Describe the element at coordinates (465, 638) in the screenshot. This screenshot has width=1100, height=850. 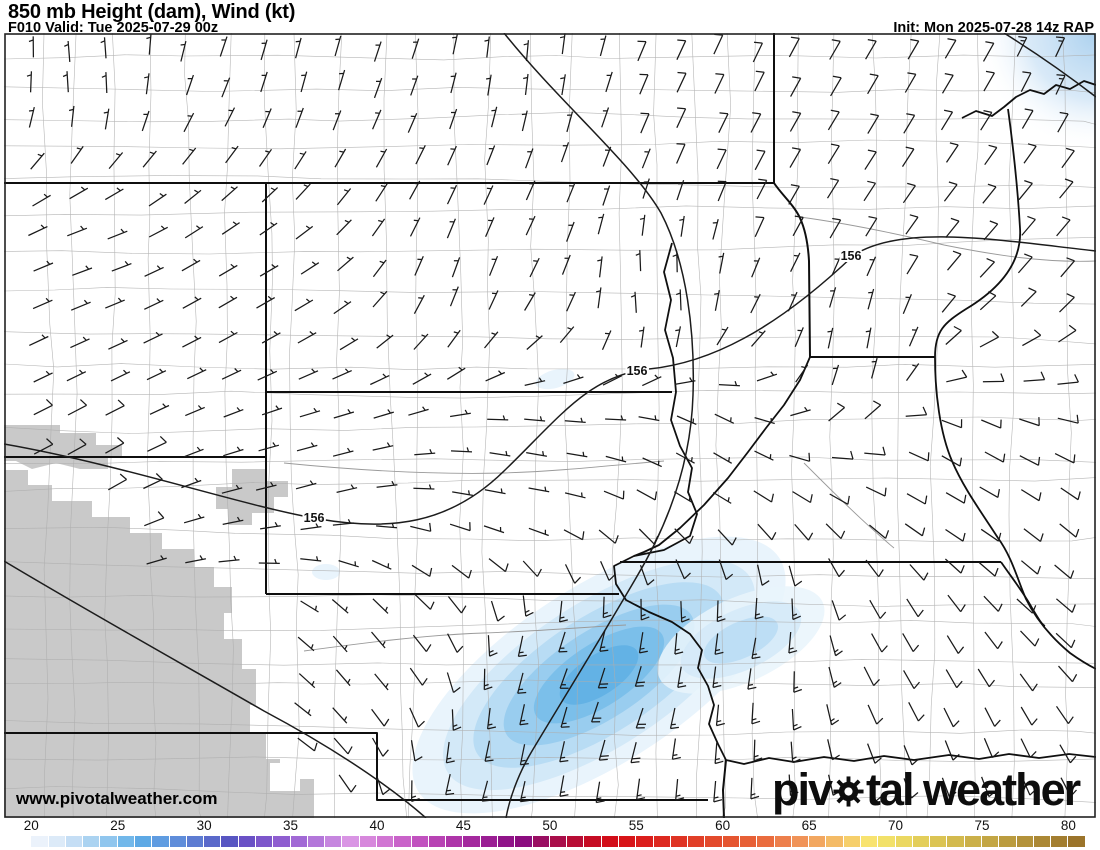
I see `river-platte` at that location.